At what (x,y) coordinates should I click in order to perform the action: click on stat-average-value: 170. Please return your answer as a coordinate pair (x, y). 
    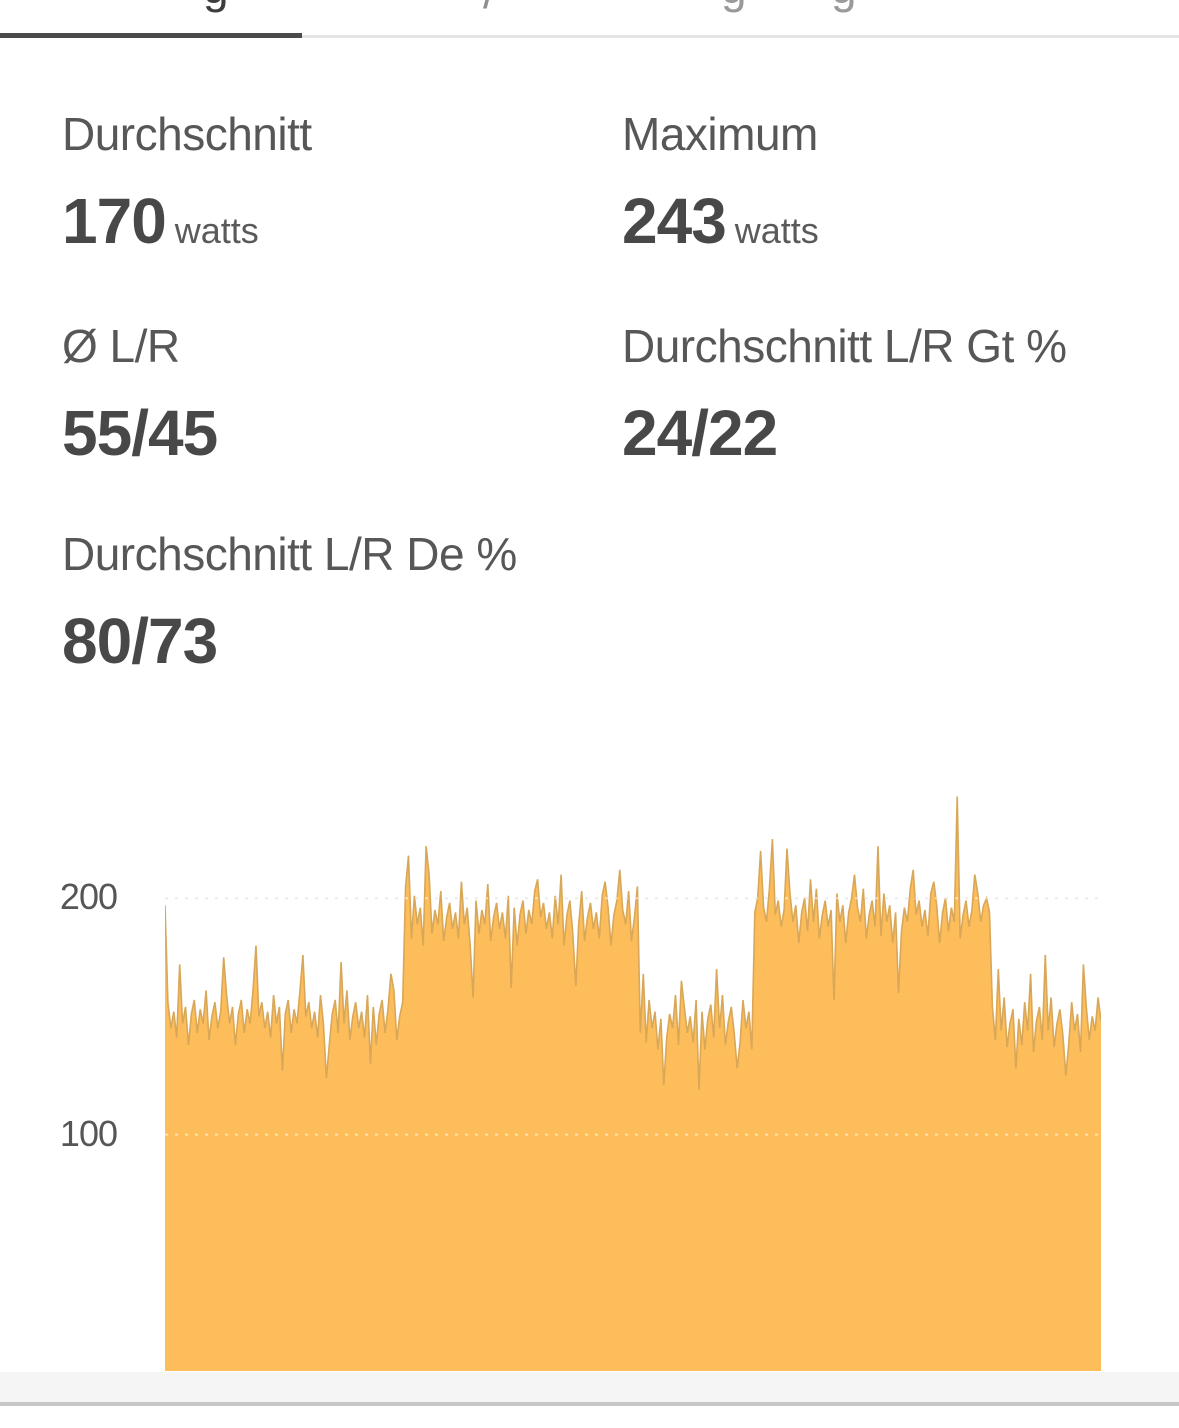
    Looking at the image, I should click on (114, 221).